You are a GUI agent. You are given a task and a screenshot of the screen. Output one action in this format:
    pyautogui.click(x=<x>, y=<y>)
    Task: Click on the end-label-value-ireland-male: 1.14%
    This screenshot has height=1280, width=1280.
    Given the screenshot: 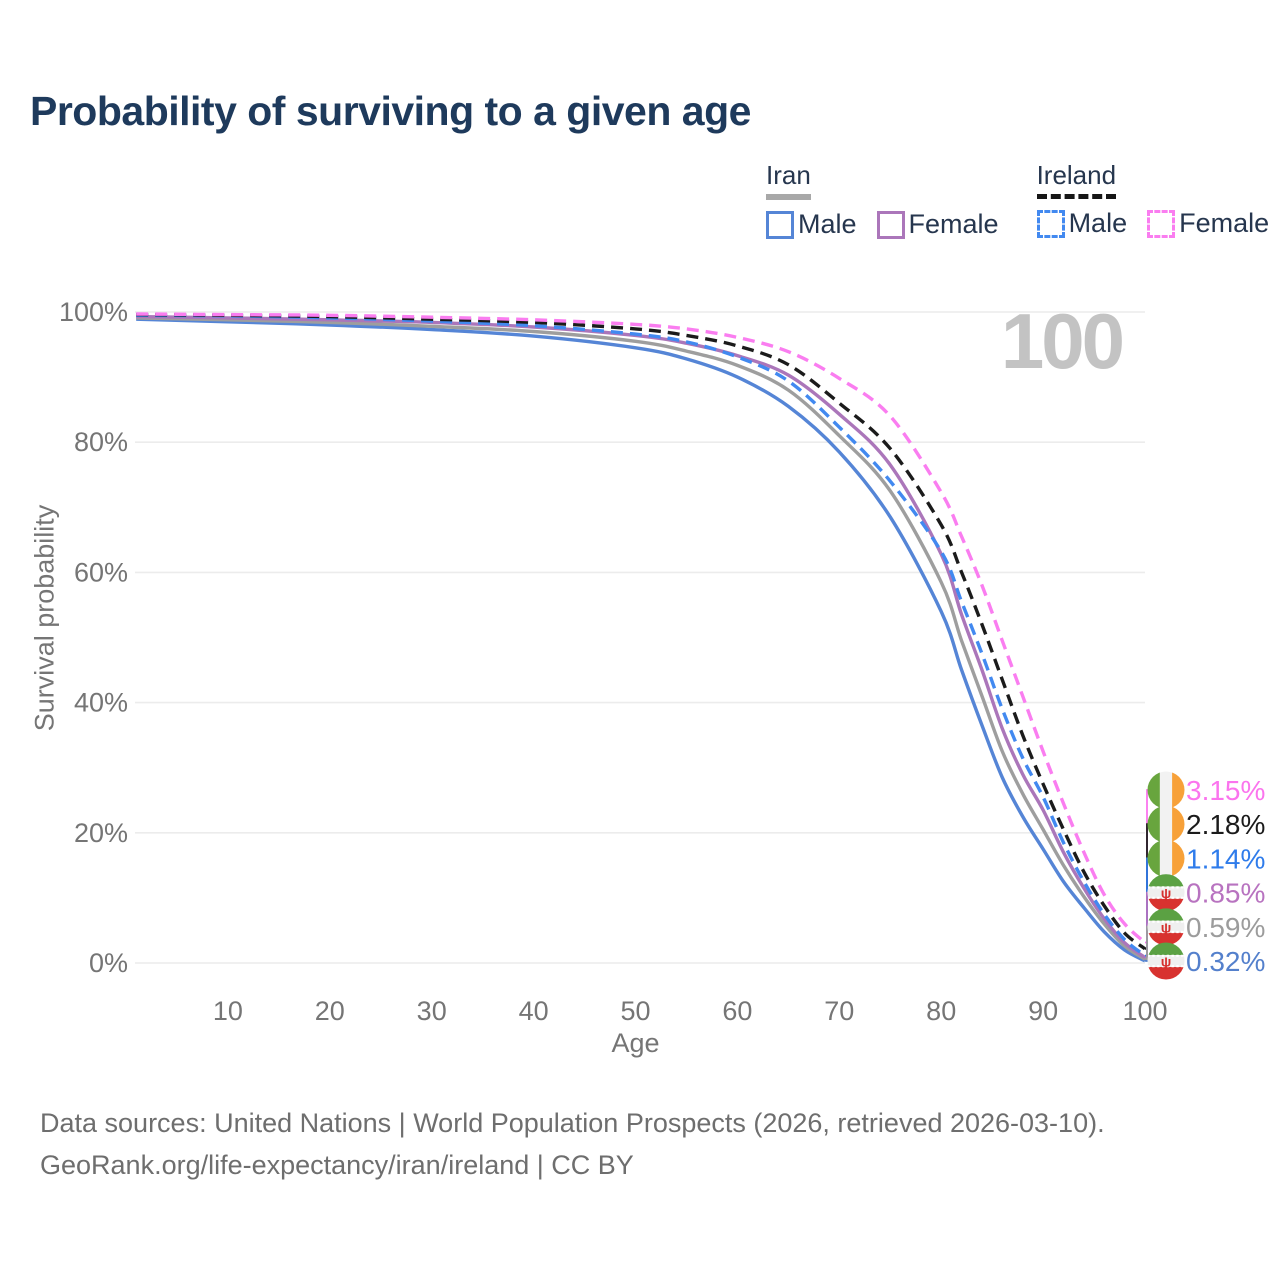 What is the action you would take?
    pyautogui.click(x=1225, y=858)
    